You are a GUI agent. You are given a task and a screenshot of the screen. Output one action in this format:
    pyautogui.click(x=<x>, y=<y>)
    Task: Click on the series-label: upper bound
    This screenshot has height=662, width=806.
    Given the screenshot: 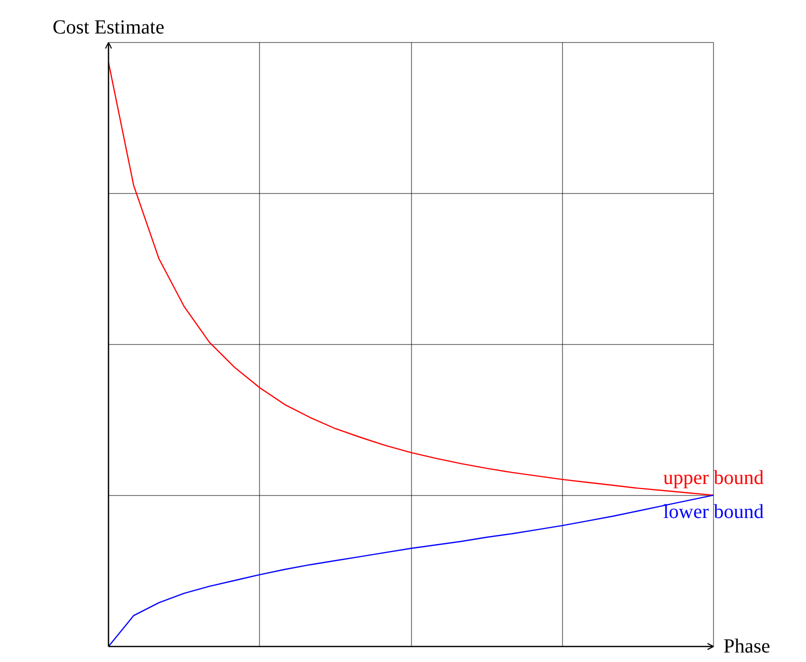 What is the action you would take?
    pyautogui.click(x=713, y=478)
    